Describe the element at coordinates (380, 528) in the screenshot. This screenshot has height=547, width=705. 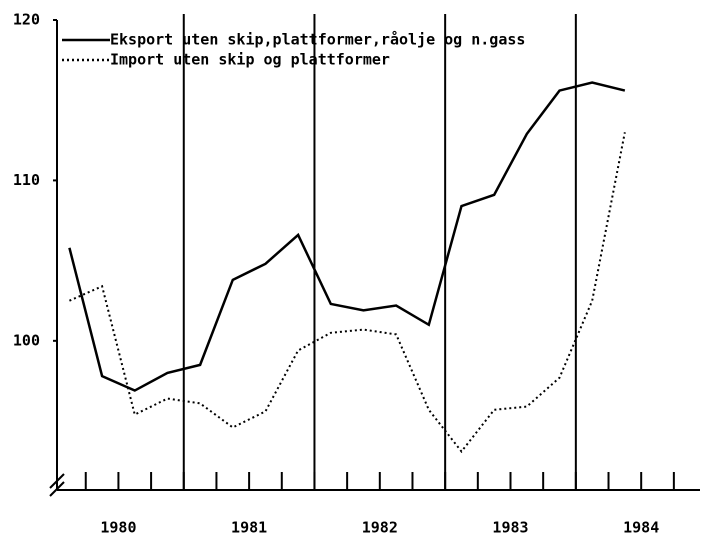
I see `x-tick-label: 1982` at that location.